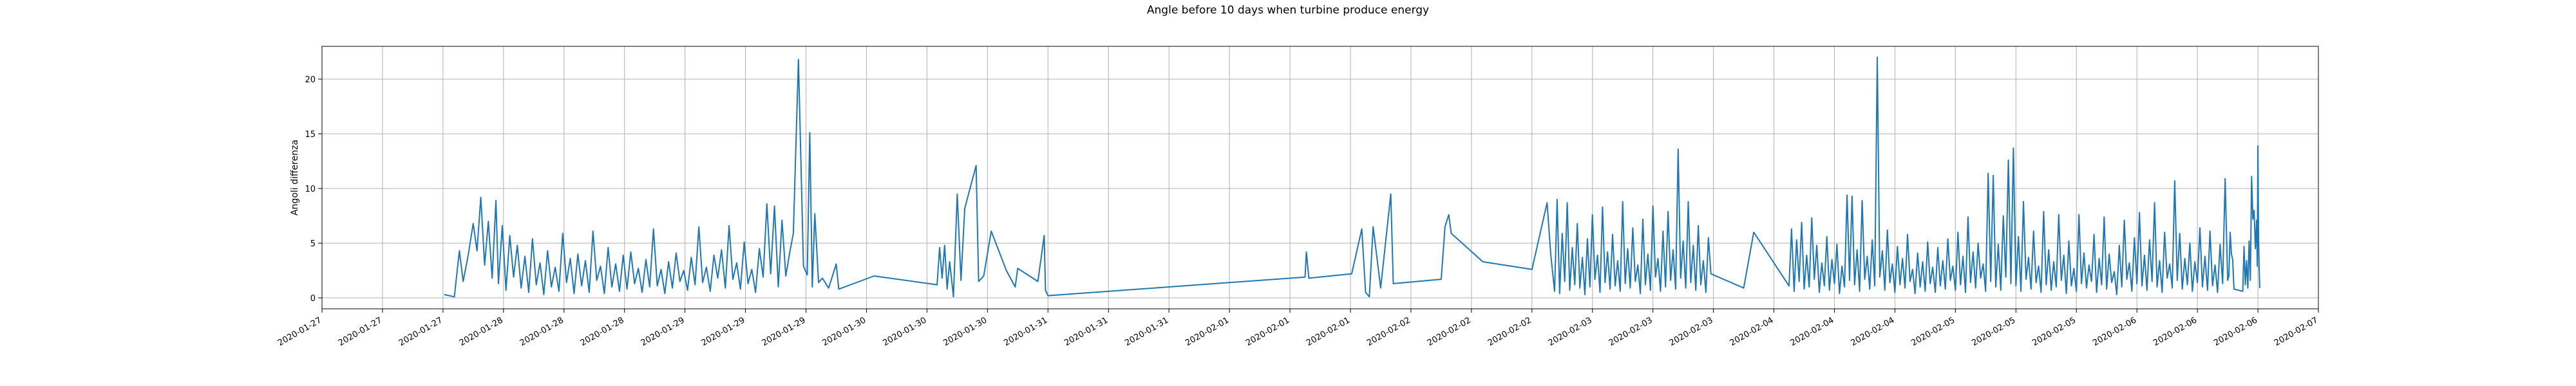 The width and height of the screenshot is (2576, 386). I want to click on y-axis-label: Angoli differenza, so click(295, 178).